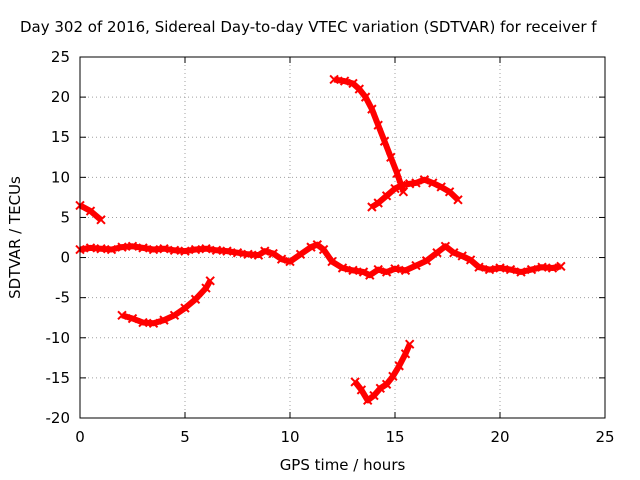 The height and width of the screenshot is (480, 640). I want to click on y-tick-label: -10, so click(58, 338).